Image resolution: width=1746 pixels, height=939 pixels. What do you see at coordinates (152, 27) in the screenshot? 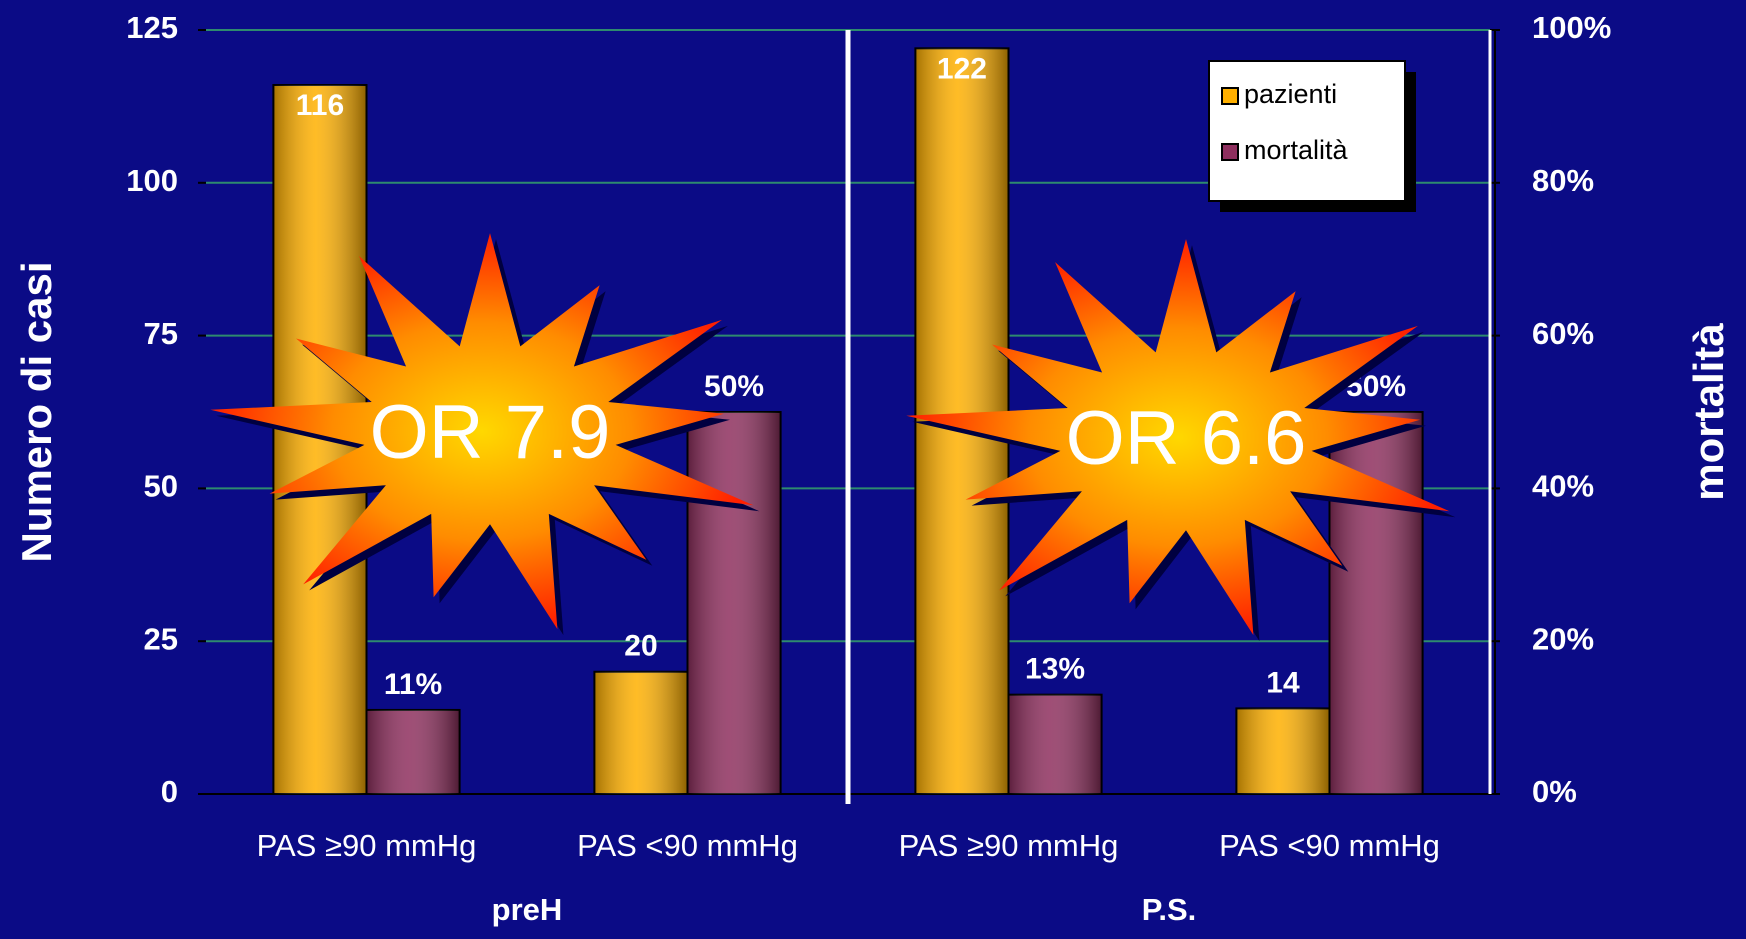
I see `y-tick-label: 125` at bounding box center [152, 27].